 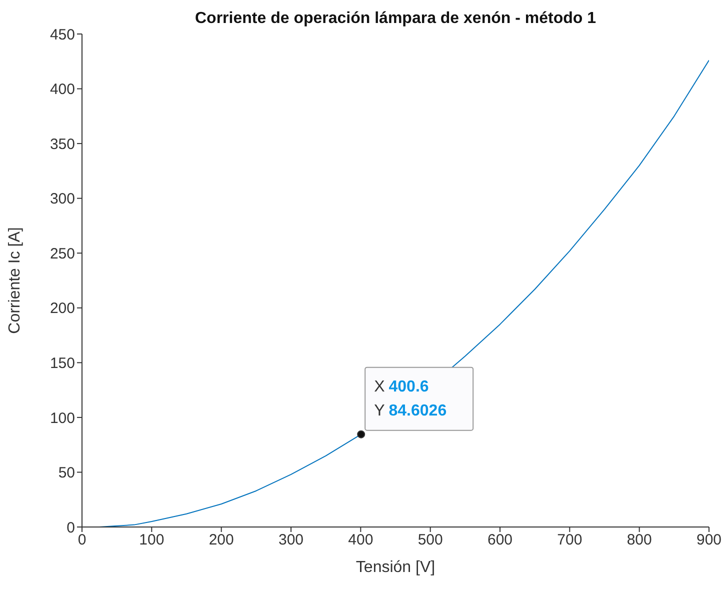 I want to click on y-tick-label: 350, so click(x=62, y=144).